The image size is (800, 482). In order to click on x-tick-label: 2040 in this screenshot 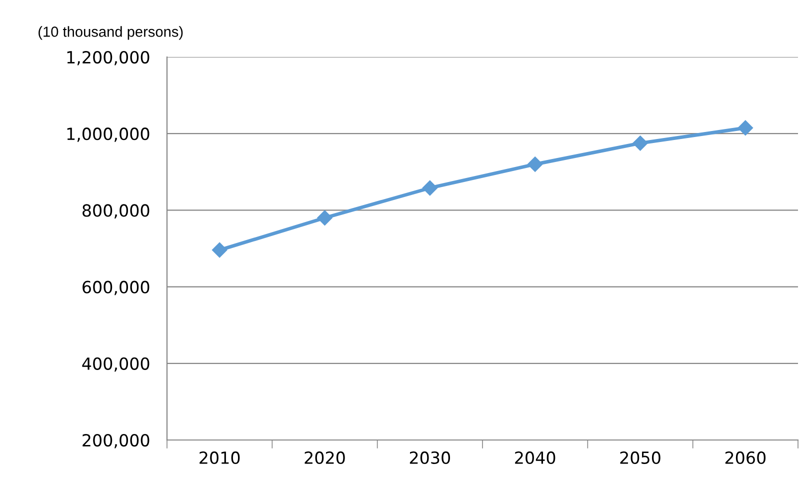, I will do `click(535, 457)`.